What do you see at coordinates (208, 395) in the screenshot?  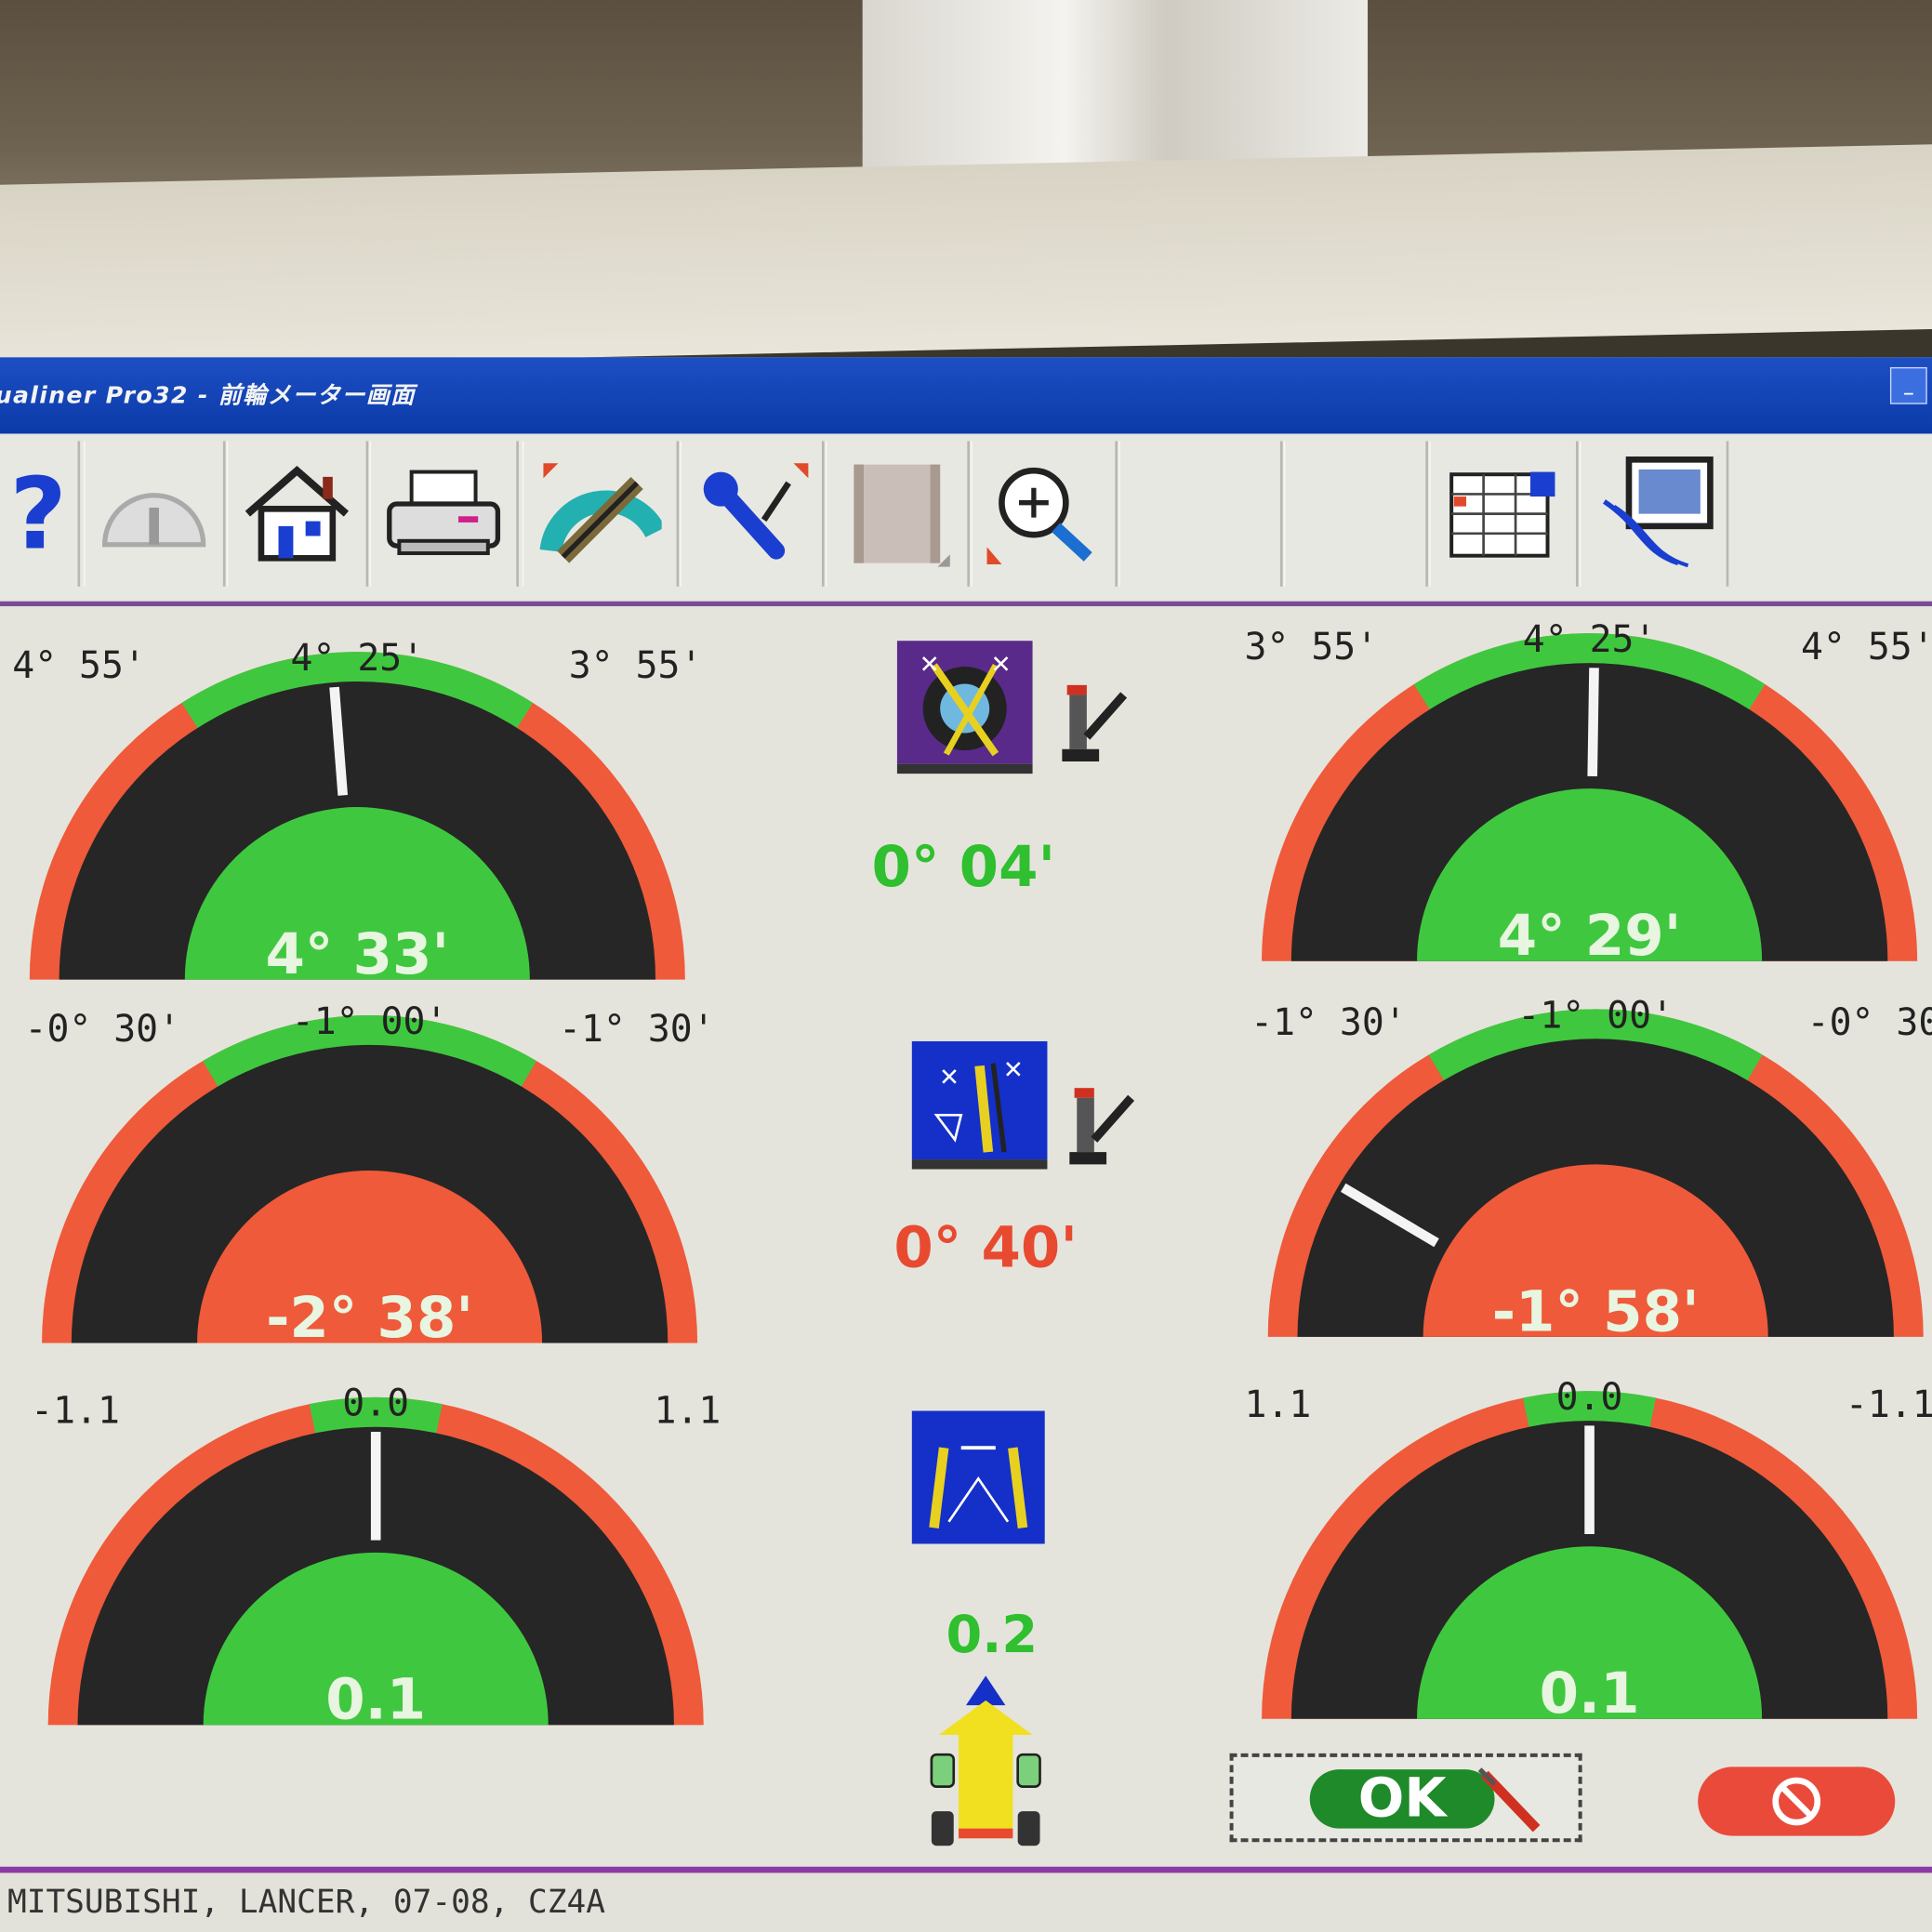 I see `window-title: ualiner Pro32 - 前輪メーター画面` at bounding box center [208, 395].